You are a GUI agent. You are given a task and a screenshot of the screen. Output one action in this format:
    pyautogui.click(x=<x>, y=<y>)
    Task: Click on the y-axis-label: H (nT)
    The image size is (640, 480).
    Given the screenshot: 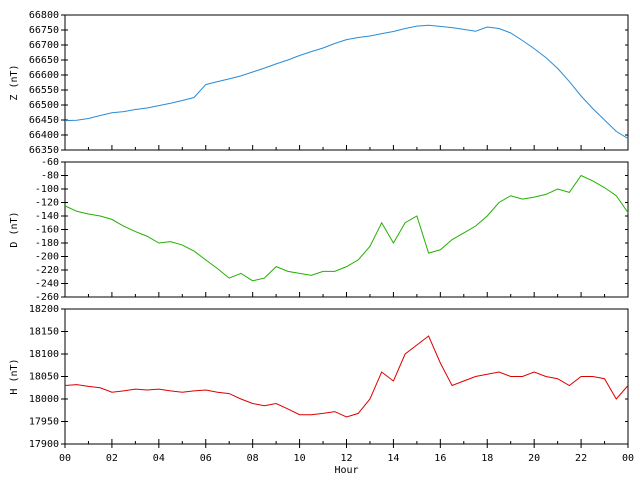 What is the action you would take?
    pyautogui.click(x=14, y=376)
    